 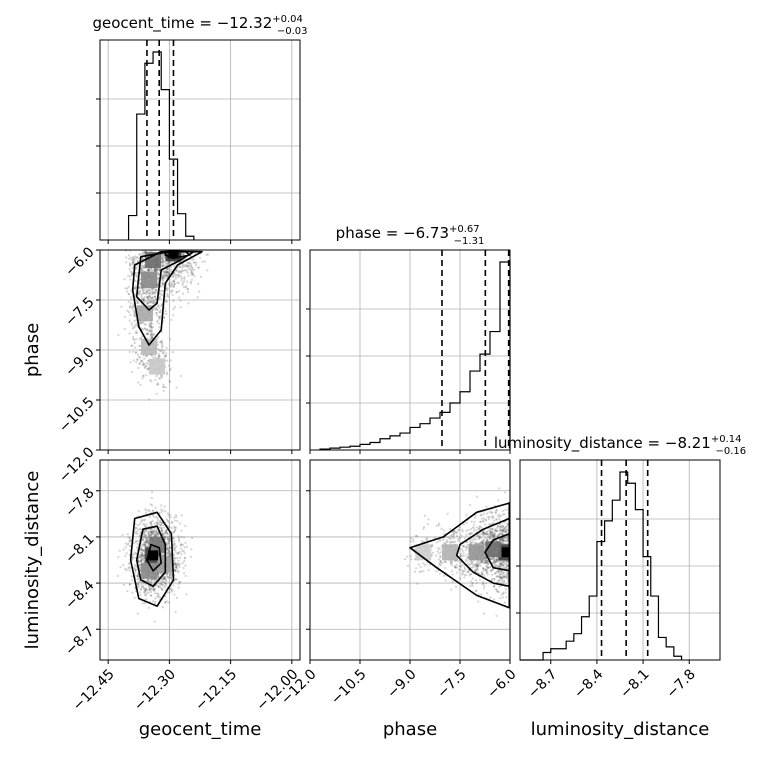 I want to click on panel-luminosity_distance-geocent_time, so click(x=198, y=561).